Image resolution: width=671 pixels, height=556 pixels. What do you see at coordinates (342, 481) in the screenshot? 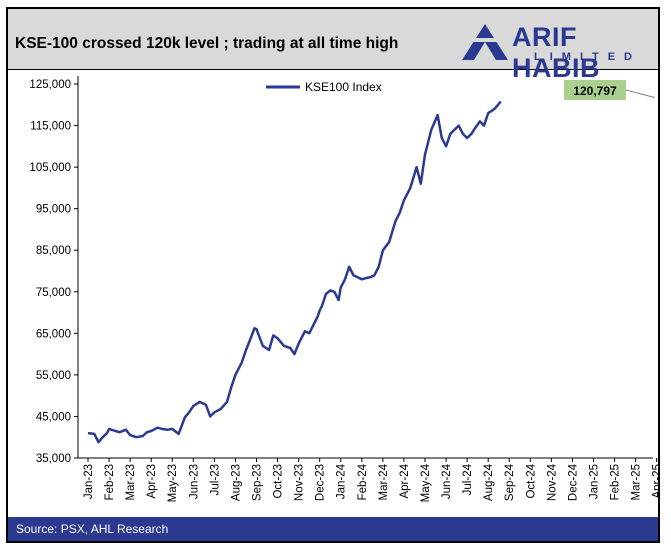
I see `x-tick-label: Jan-24` at bounding box center [342, 481].